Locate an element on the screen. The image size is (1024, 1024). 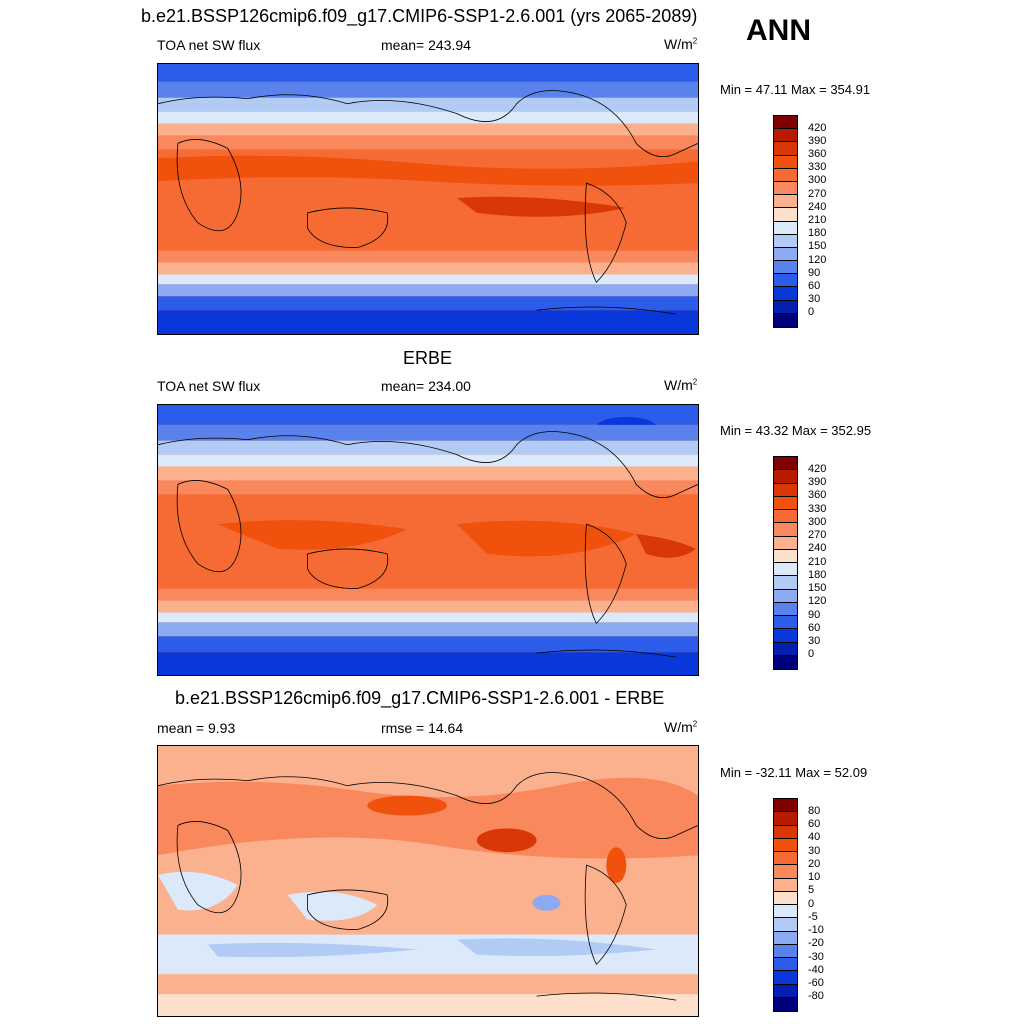
panel3-units: W/m2 is located at coordinates (681, 727).